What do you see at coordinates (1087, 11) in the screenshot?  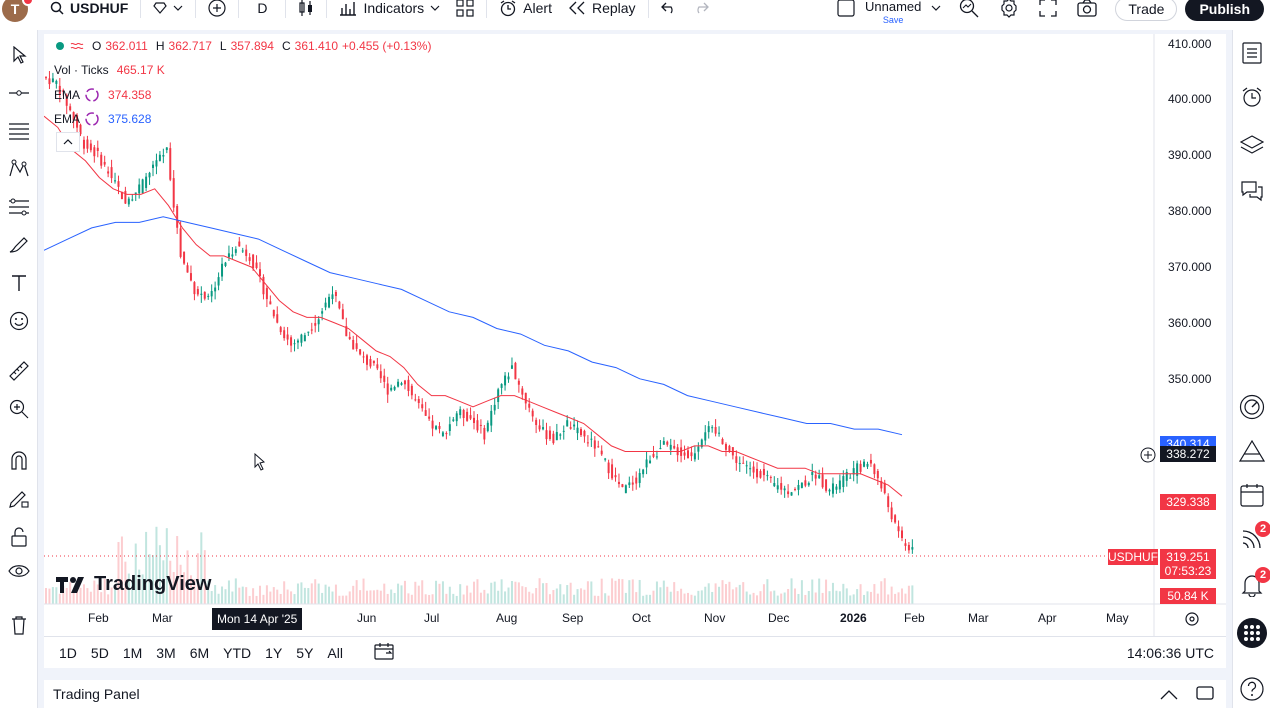 I see `snapshot-button` at bounding box center [1087, 11].